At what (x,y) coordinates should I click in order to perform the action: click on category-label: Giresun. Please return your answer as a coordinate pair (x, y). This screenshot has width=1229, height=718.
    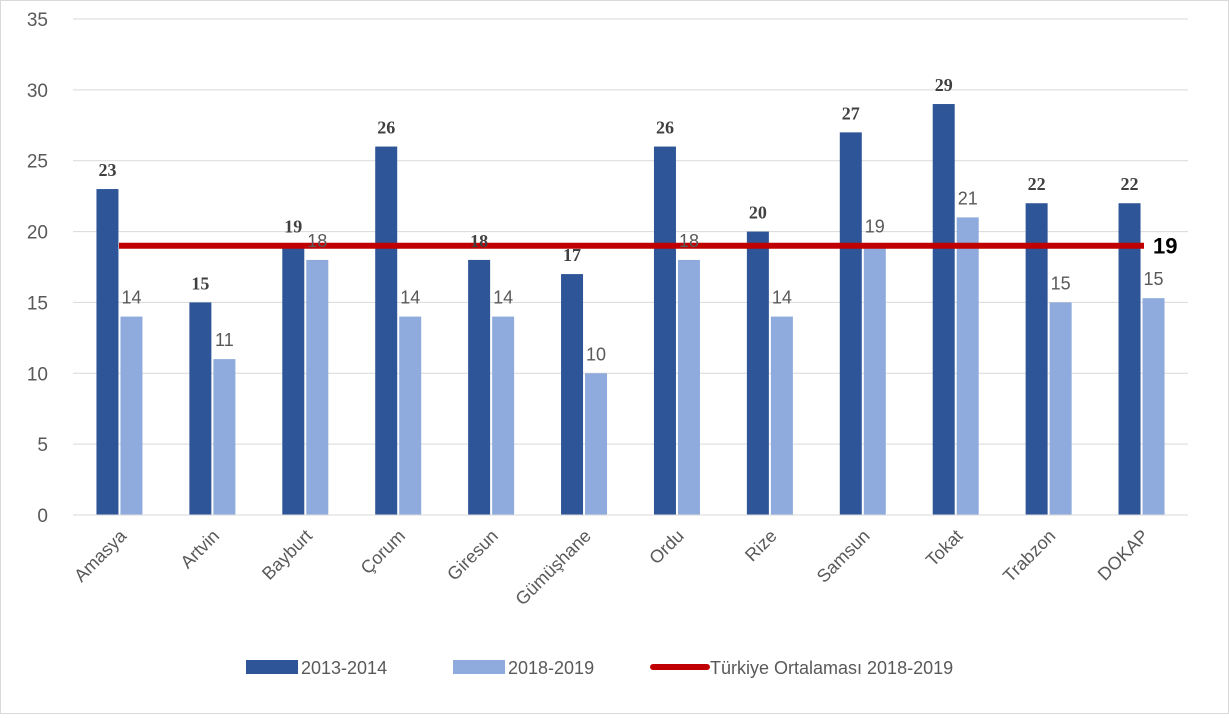
    Looking at the image, I should click on (472, 555).